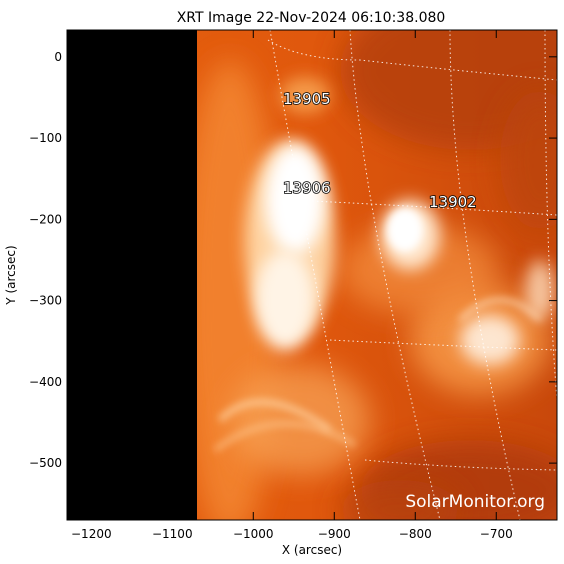 The image size is (564, 564). What do you see at coordinates (45, 463) in the screenshot?
I see `y-tick-label: −500` at bounding box center [45, 463].